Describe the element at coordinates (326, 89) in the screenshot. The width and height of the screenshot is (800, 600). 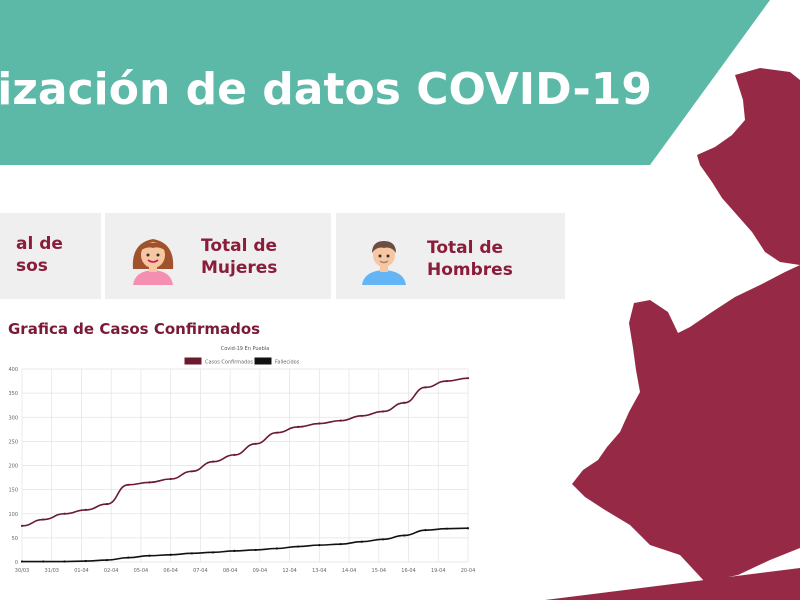
I see `banner-title: lización de datos COVID-19` at that location.